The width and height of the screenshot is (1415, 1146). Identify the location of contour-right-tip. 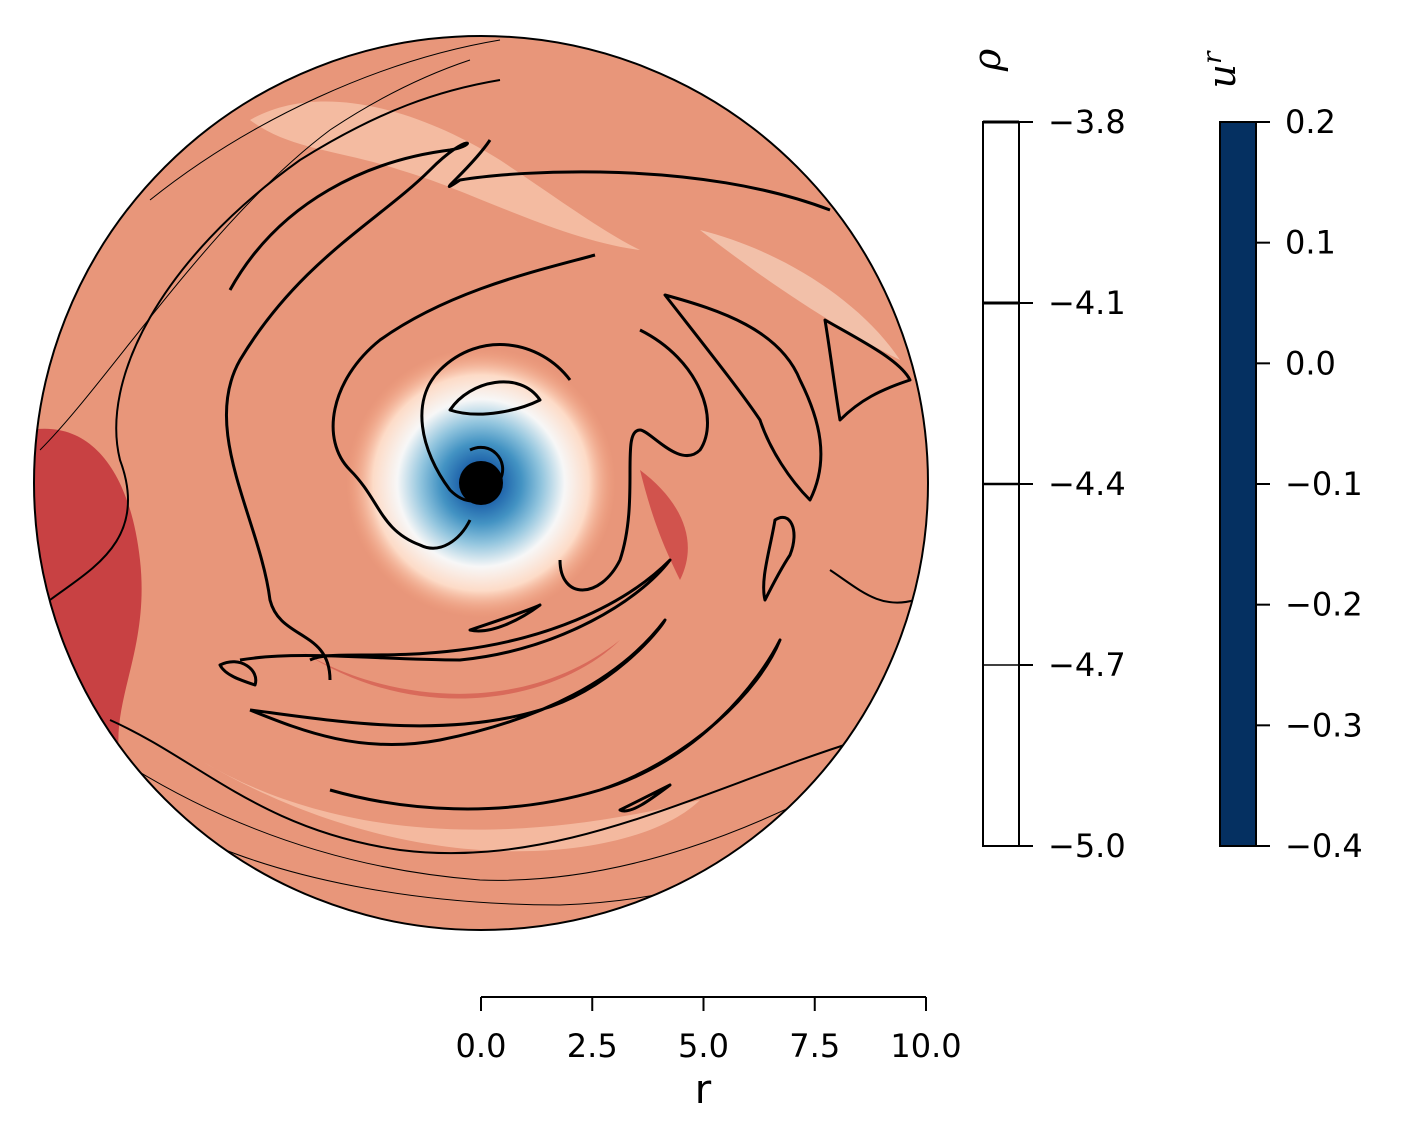
(867, 370).